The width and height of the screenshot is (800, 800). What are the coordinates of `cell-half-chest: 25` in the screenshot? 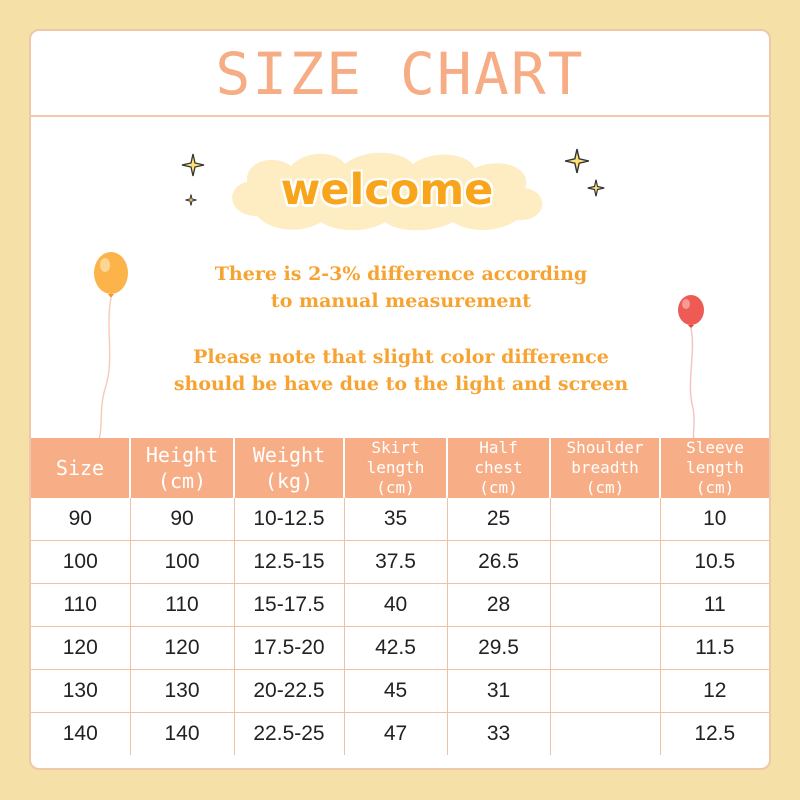 It's located at (499, 519).